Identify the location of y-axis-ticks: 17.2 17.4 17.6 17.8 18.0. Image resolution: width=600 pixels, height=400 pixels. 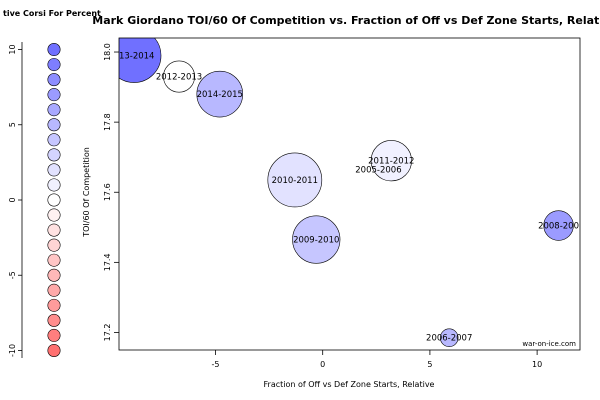
(111, 192).